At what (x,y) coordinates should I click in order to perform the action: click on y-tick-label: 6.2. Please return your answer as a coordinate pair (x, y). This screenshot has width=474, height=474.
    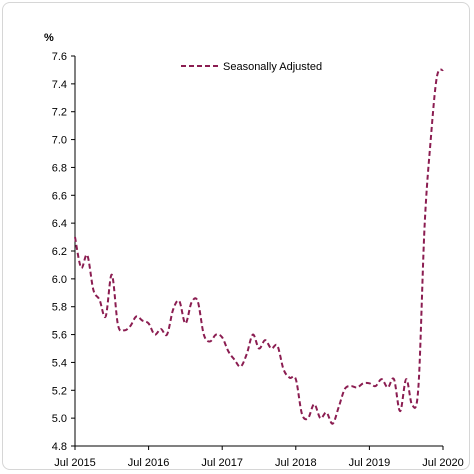
    Looking at the image, I should click on (59, 252).